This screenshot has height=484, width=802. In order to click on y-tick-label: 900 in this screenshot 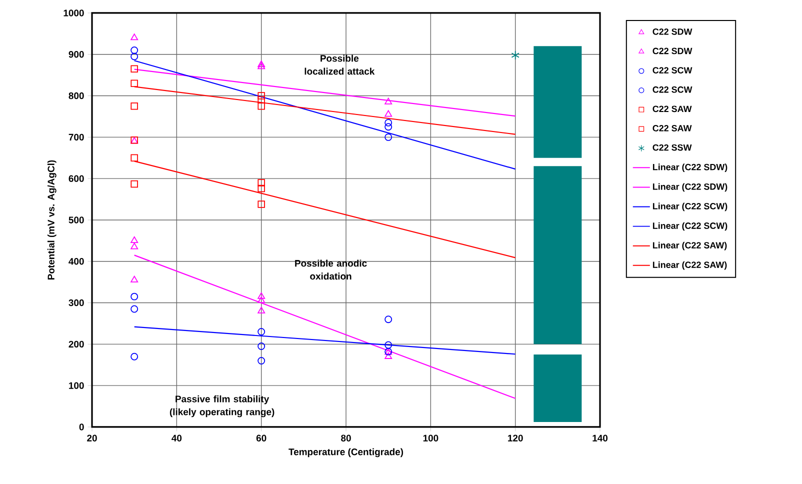, I will do `click(76, 54)`.